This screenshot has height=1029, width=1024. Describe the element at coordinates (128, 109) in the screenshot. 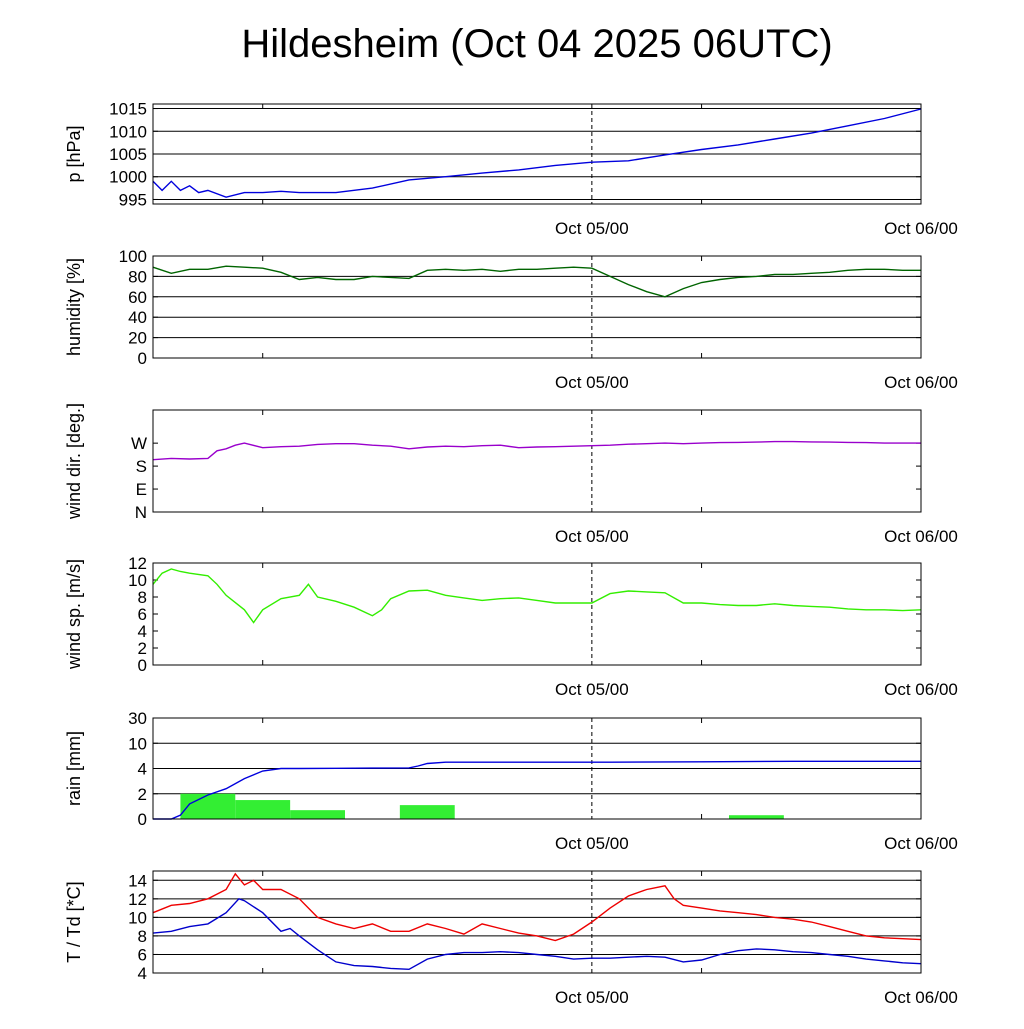

I see `y-tick-label: 1015` at that location.